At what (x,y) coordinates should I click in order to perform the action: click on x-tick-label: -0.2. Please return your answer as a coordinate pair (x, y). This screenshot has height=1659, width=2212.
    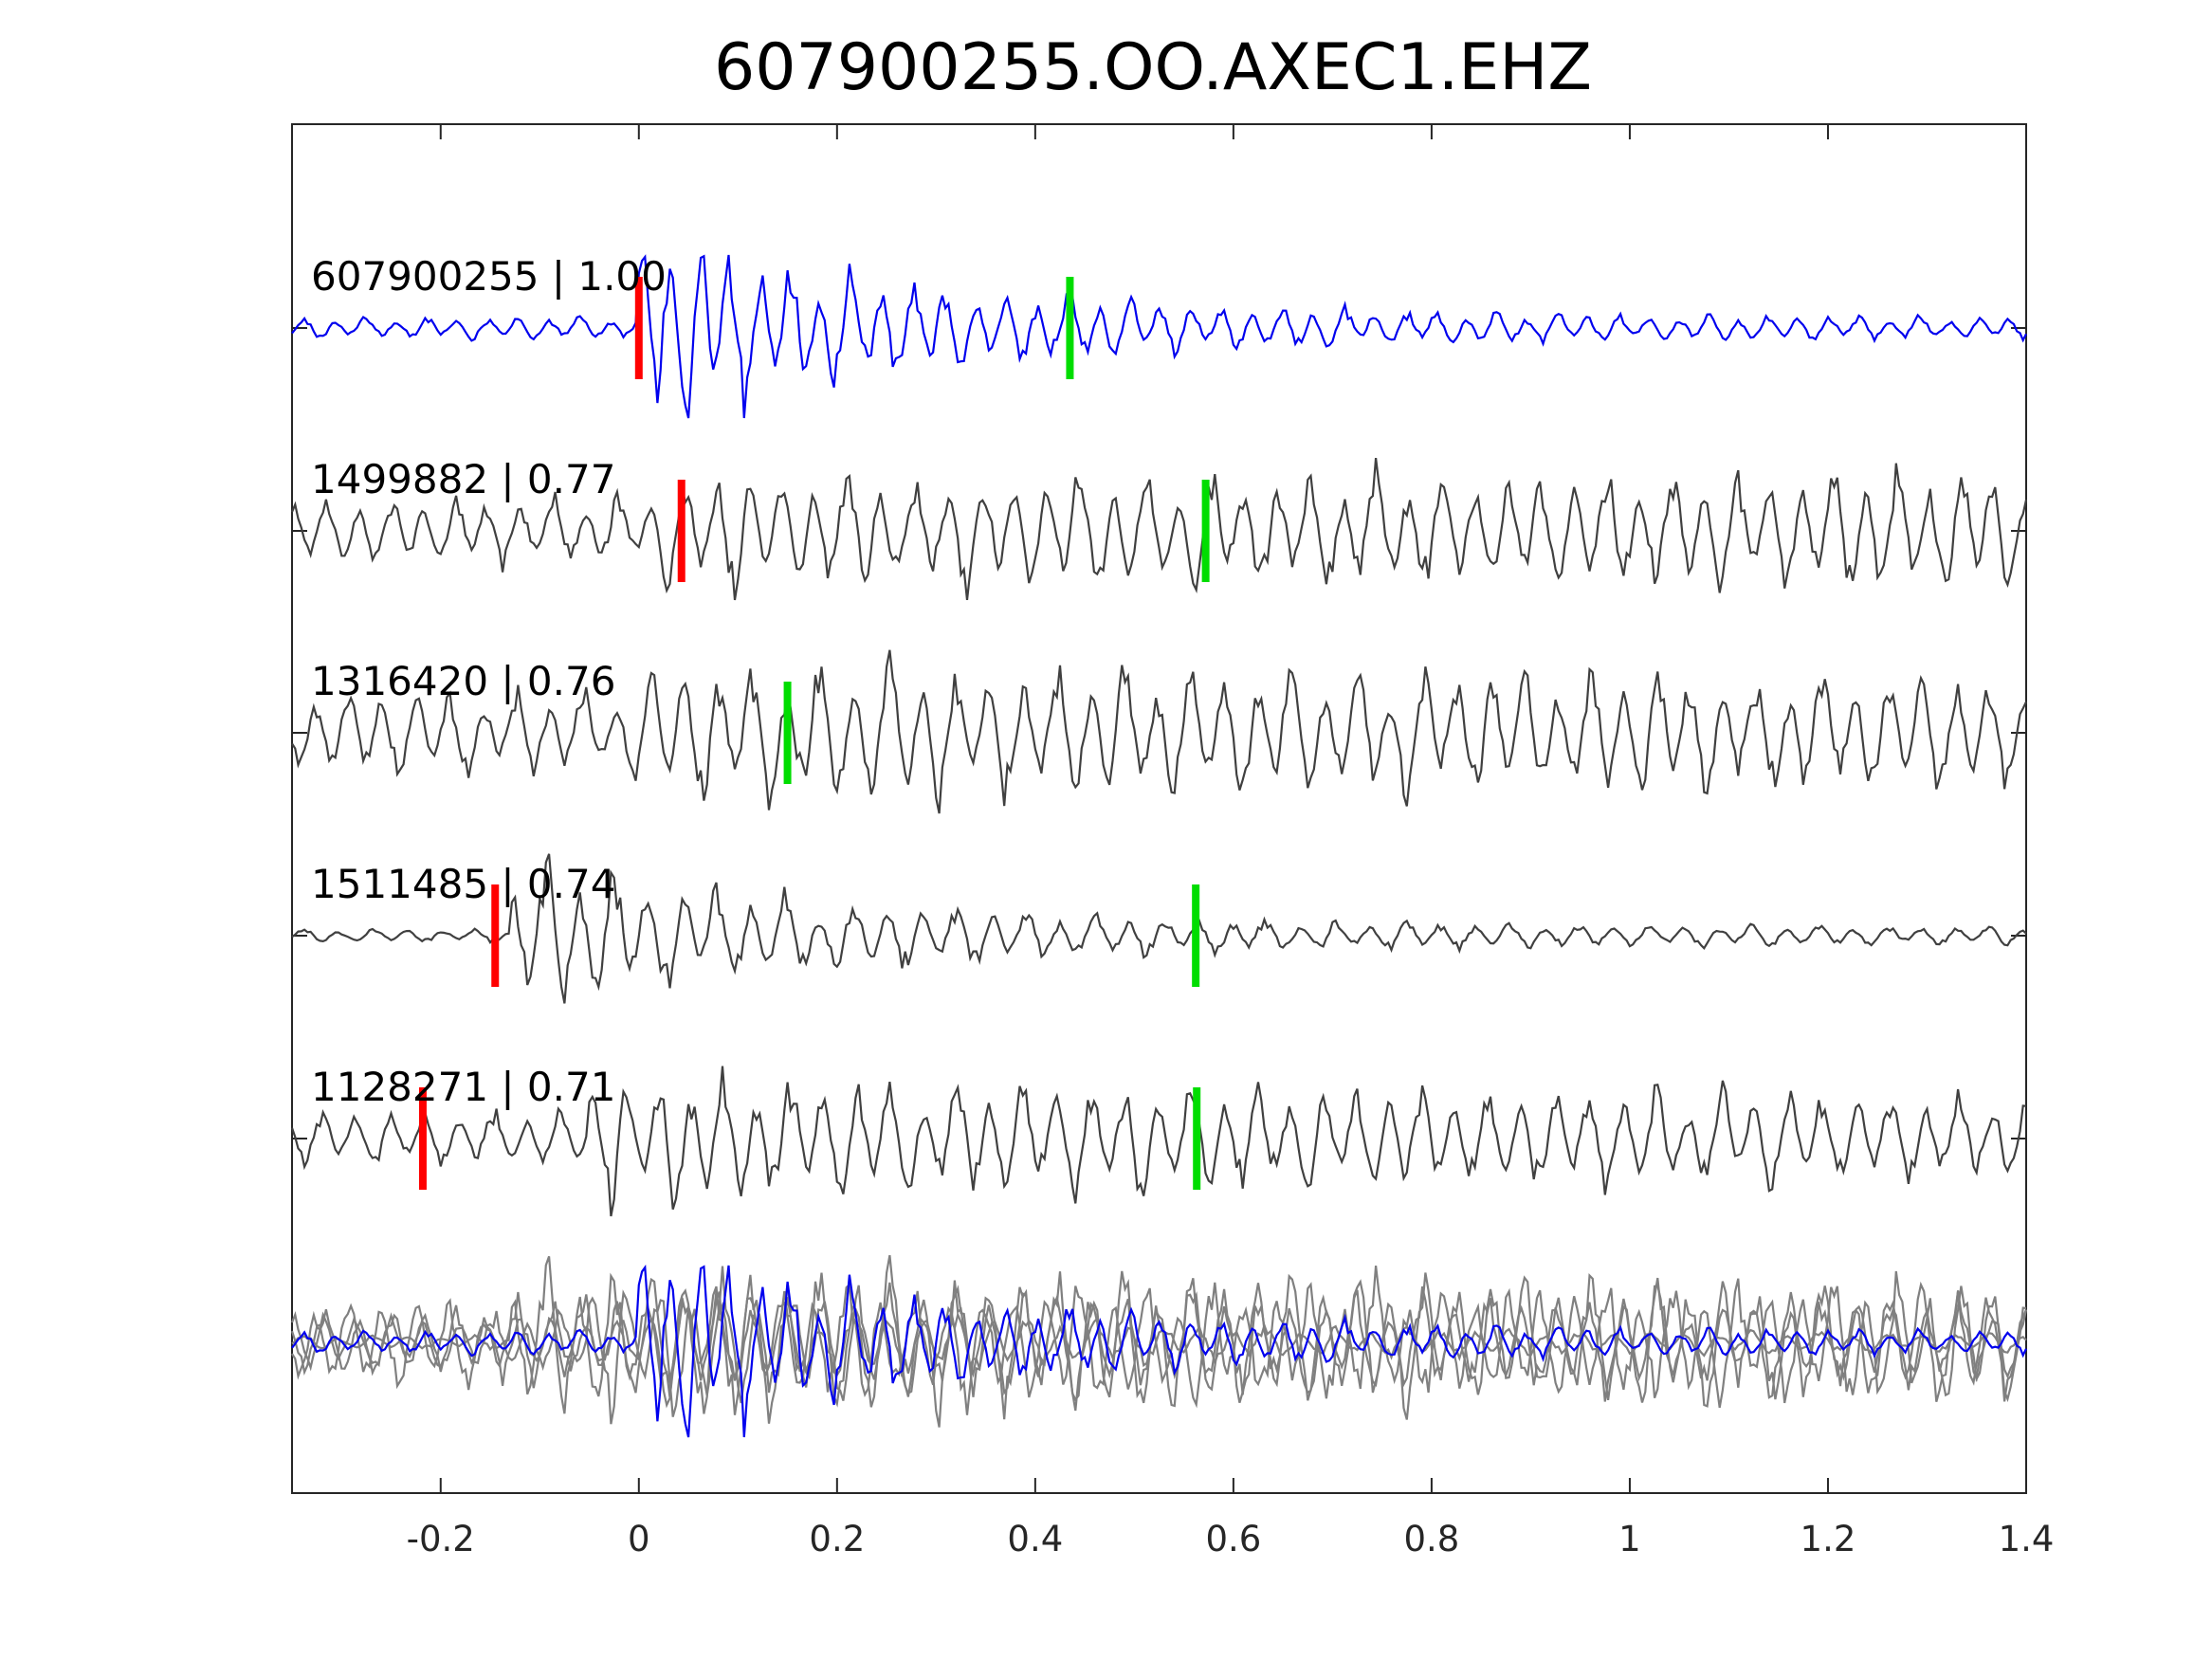
    Looking at the image, I should click on (441, 1539).